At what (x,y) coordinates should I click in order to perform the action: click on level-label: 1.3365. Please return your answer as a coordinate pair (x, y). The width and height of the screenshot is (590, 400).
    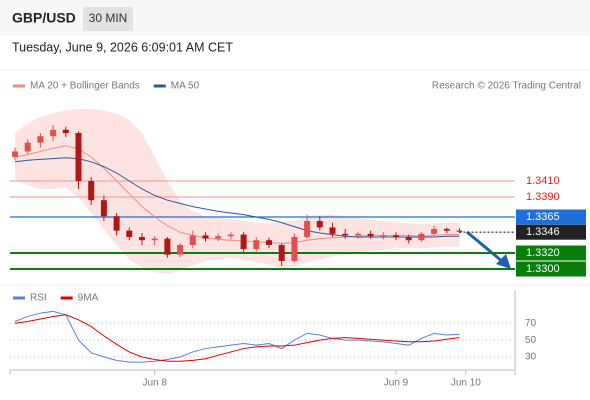
    Looking at the image, I should click on (543, 217).